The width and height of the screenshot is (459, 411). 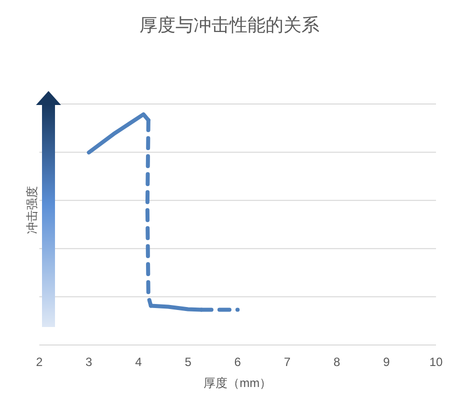 What do you see at coordinates (436, 362) in the screenshot?
I see `x-tick-label: 10` at bounding box center [436, 362].